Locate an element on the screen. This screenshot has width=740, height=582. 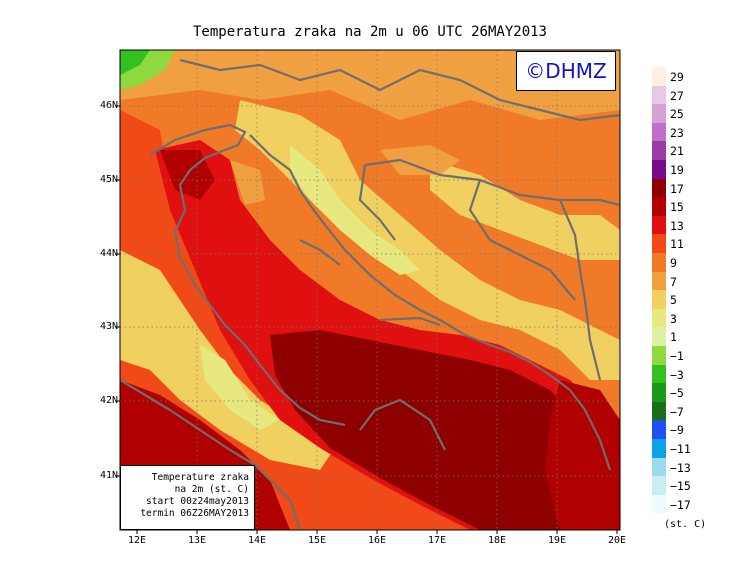
x-tick-label: 16E is located at coordinates (377, 540).